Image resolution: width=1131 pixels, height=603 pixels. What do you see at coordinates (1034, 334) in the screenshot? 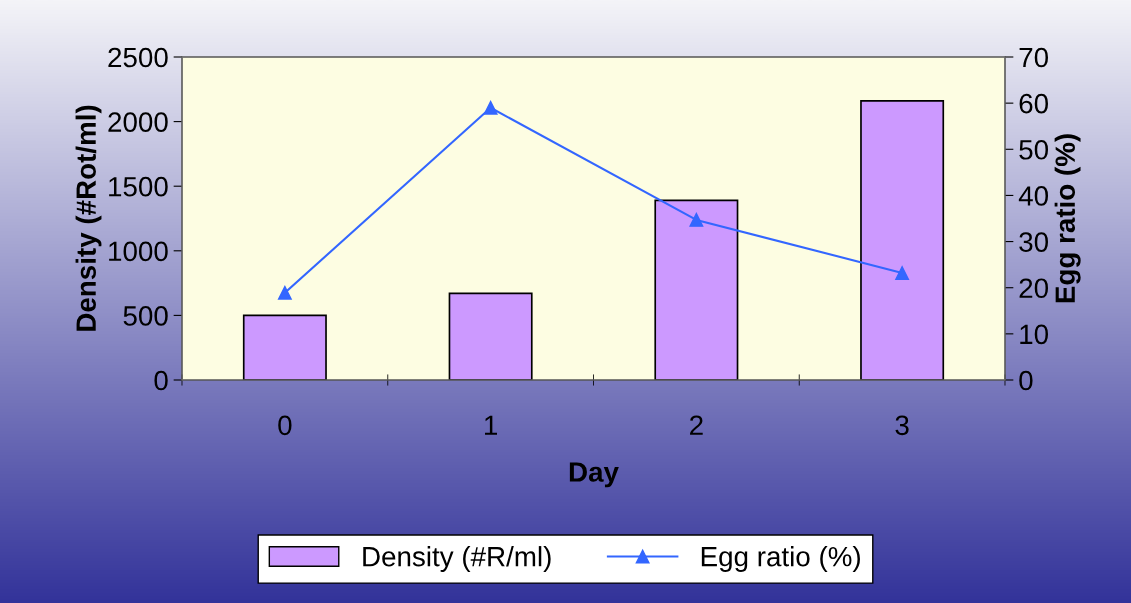
I see `y2-tick-label: 10` at bounding box center [1034, 334].